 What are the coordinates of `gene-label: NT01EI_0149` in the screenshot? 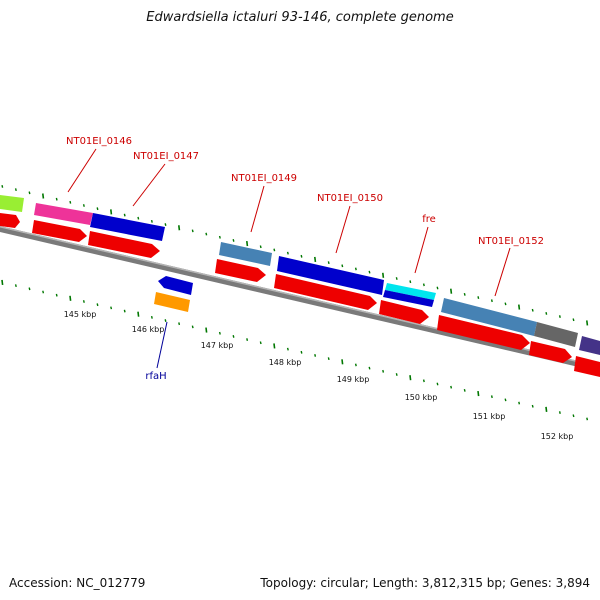 It's located at (264, 178).